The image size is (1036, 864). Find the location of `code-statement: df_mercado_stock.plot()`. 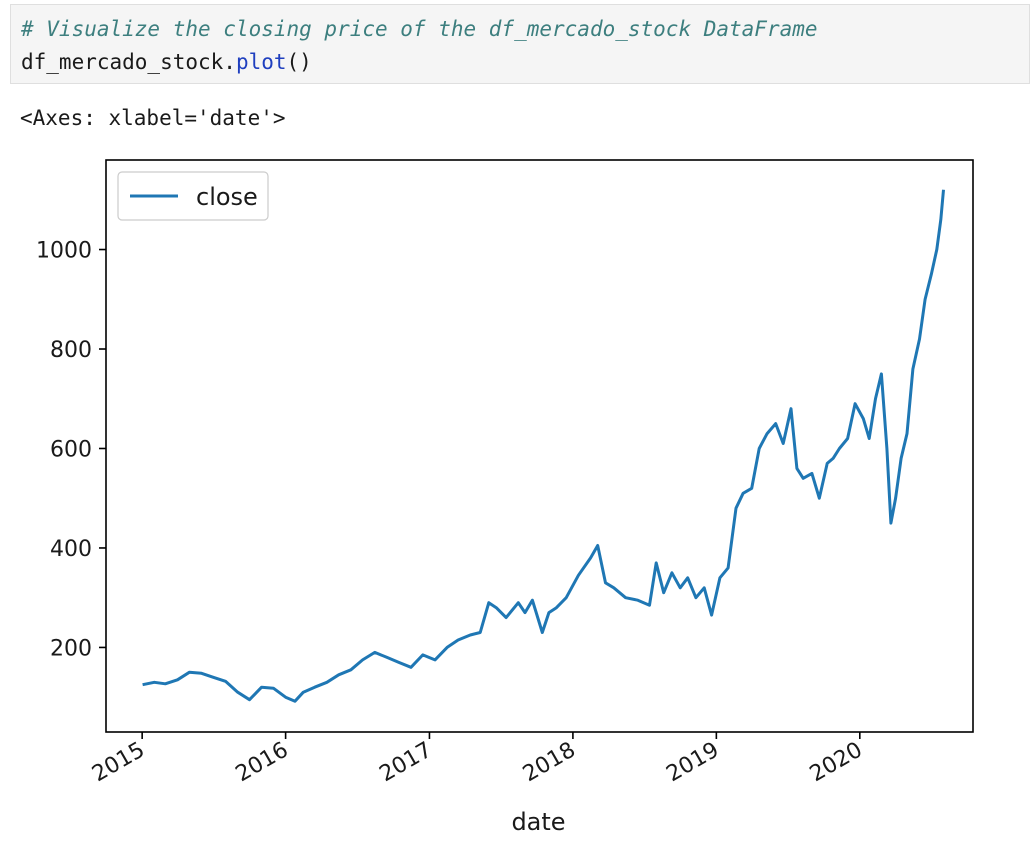

code-statement: df_mercado_stock.plot() is located at coordinates (166, 62).